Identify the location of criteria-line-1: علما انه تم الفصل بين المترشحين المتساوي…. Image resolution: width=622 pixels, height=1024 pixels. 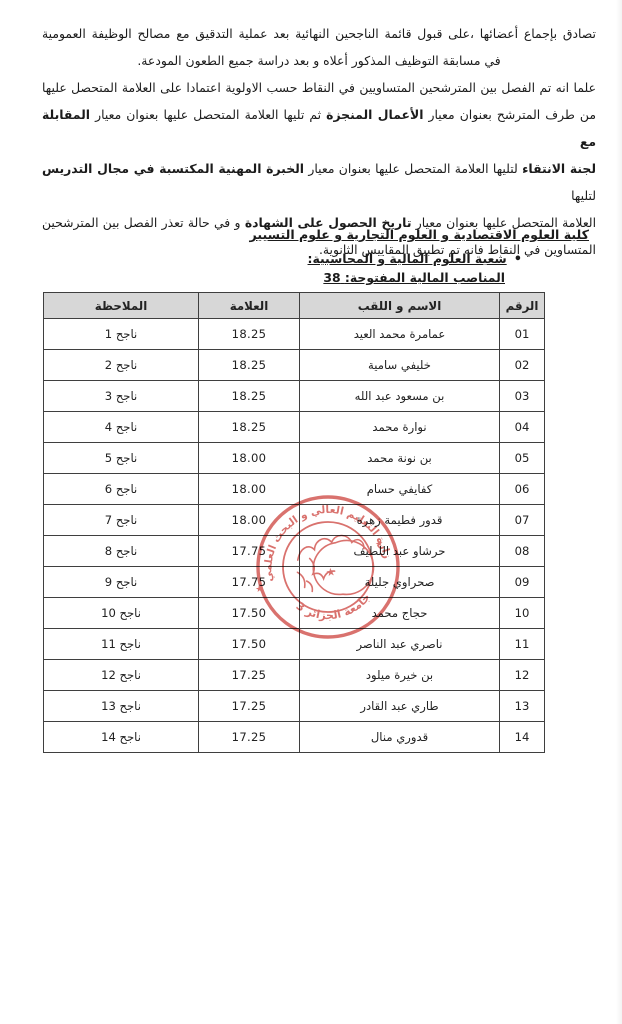
(319, 87).